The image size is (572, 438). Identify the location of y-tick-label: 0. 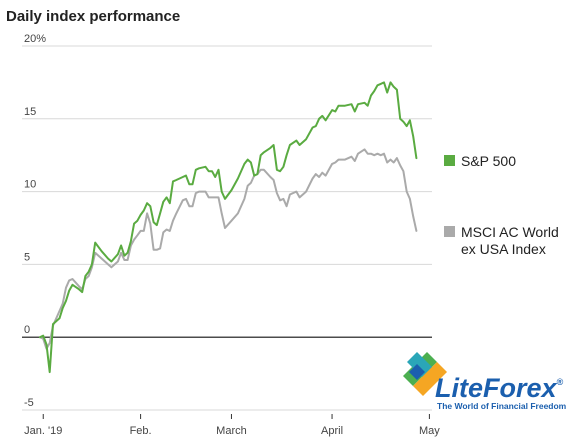
(27, 330).